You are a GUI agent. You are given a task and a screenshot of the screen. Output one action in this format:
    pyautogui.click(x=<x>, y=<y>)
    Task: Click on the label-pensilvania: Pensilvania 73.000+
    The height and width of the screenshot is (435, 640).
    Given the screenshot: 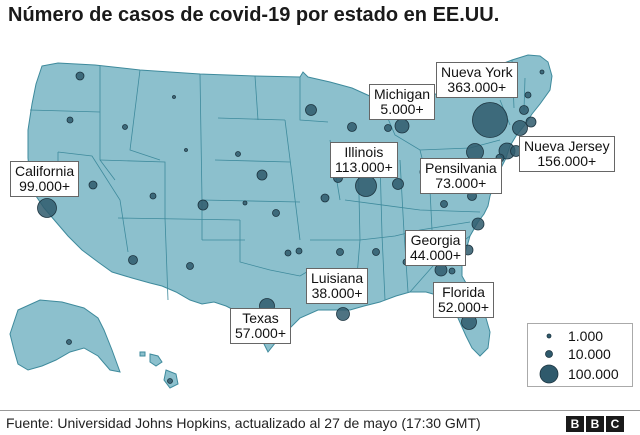 What is the action you would take?
    pyautogui.click(x=461, y=176)
    